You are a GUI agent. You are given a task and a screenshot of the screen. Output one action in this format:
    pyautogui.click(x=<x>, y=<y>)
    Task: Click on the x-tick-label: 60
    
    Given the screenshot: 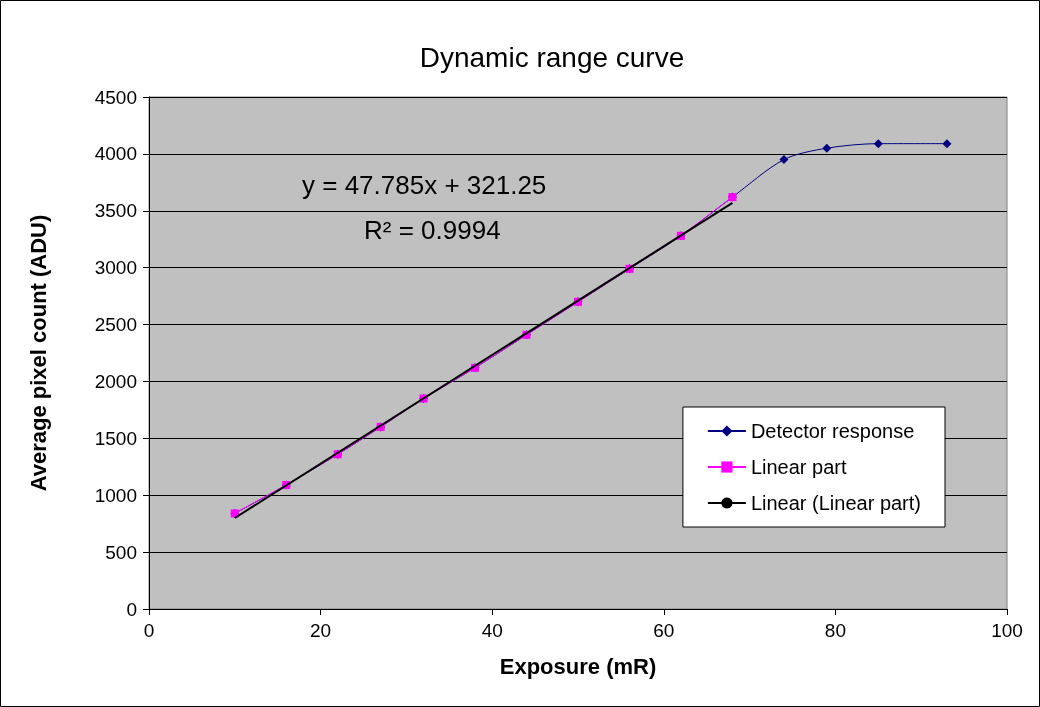 What is the action you would take?
    pyautogui.click(x=664, y=630)
    